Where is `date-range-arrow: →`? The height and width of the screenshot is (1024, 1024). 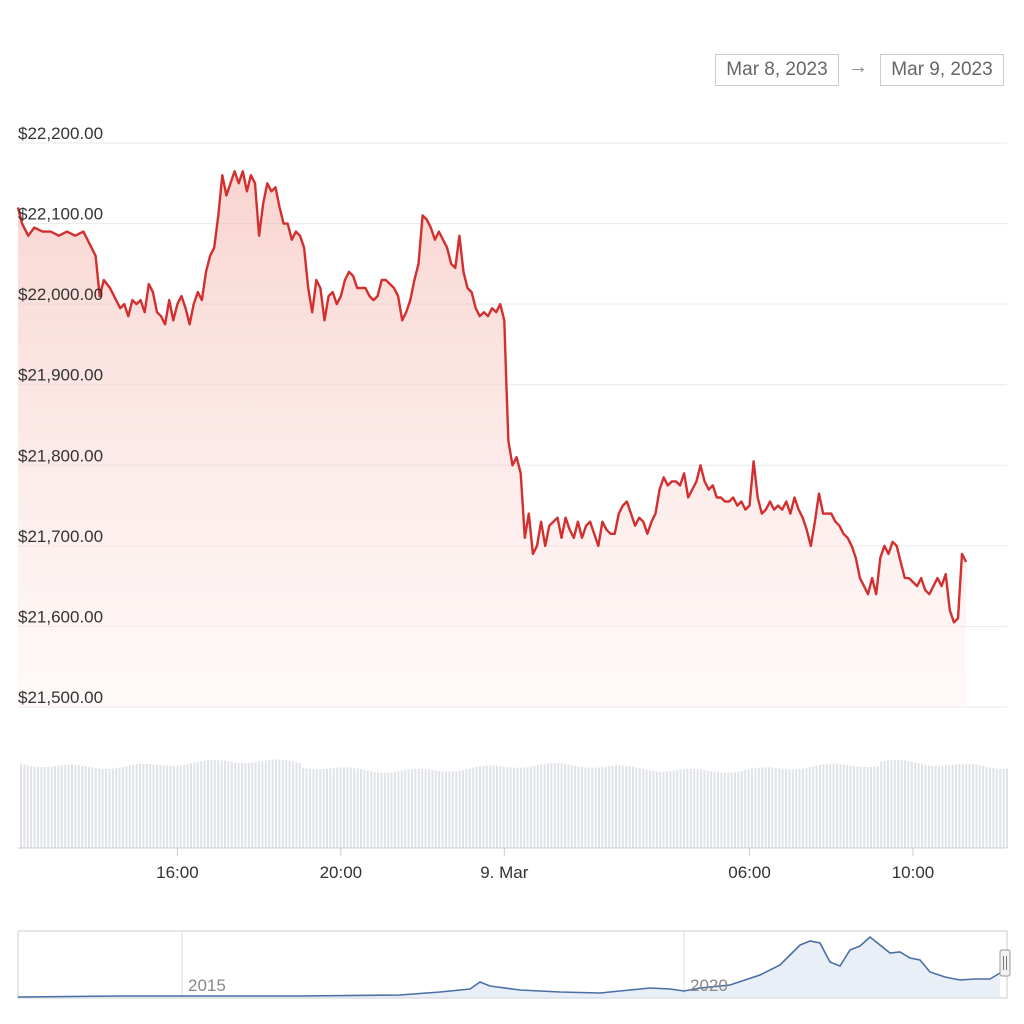 date-range-arrow: → is located at coordinates (858, 67).